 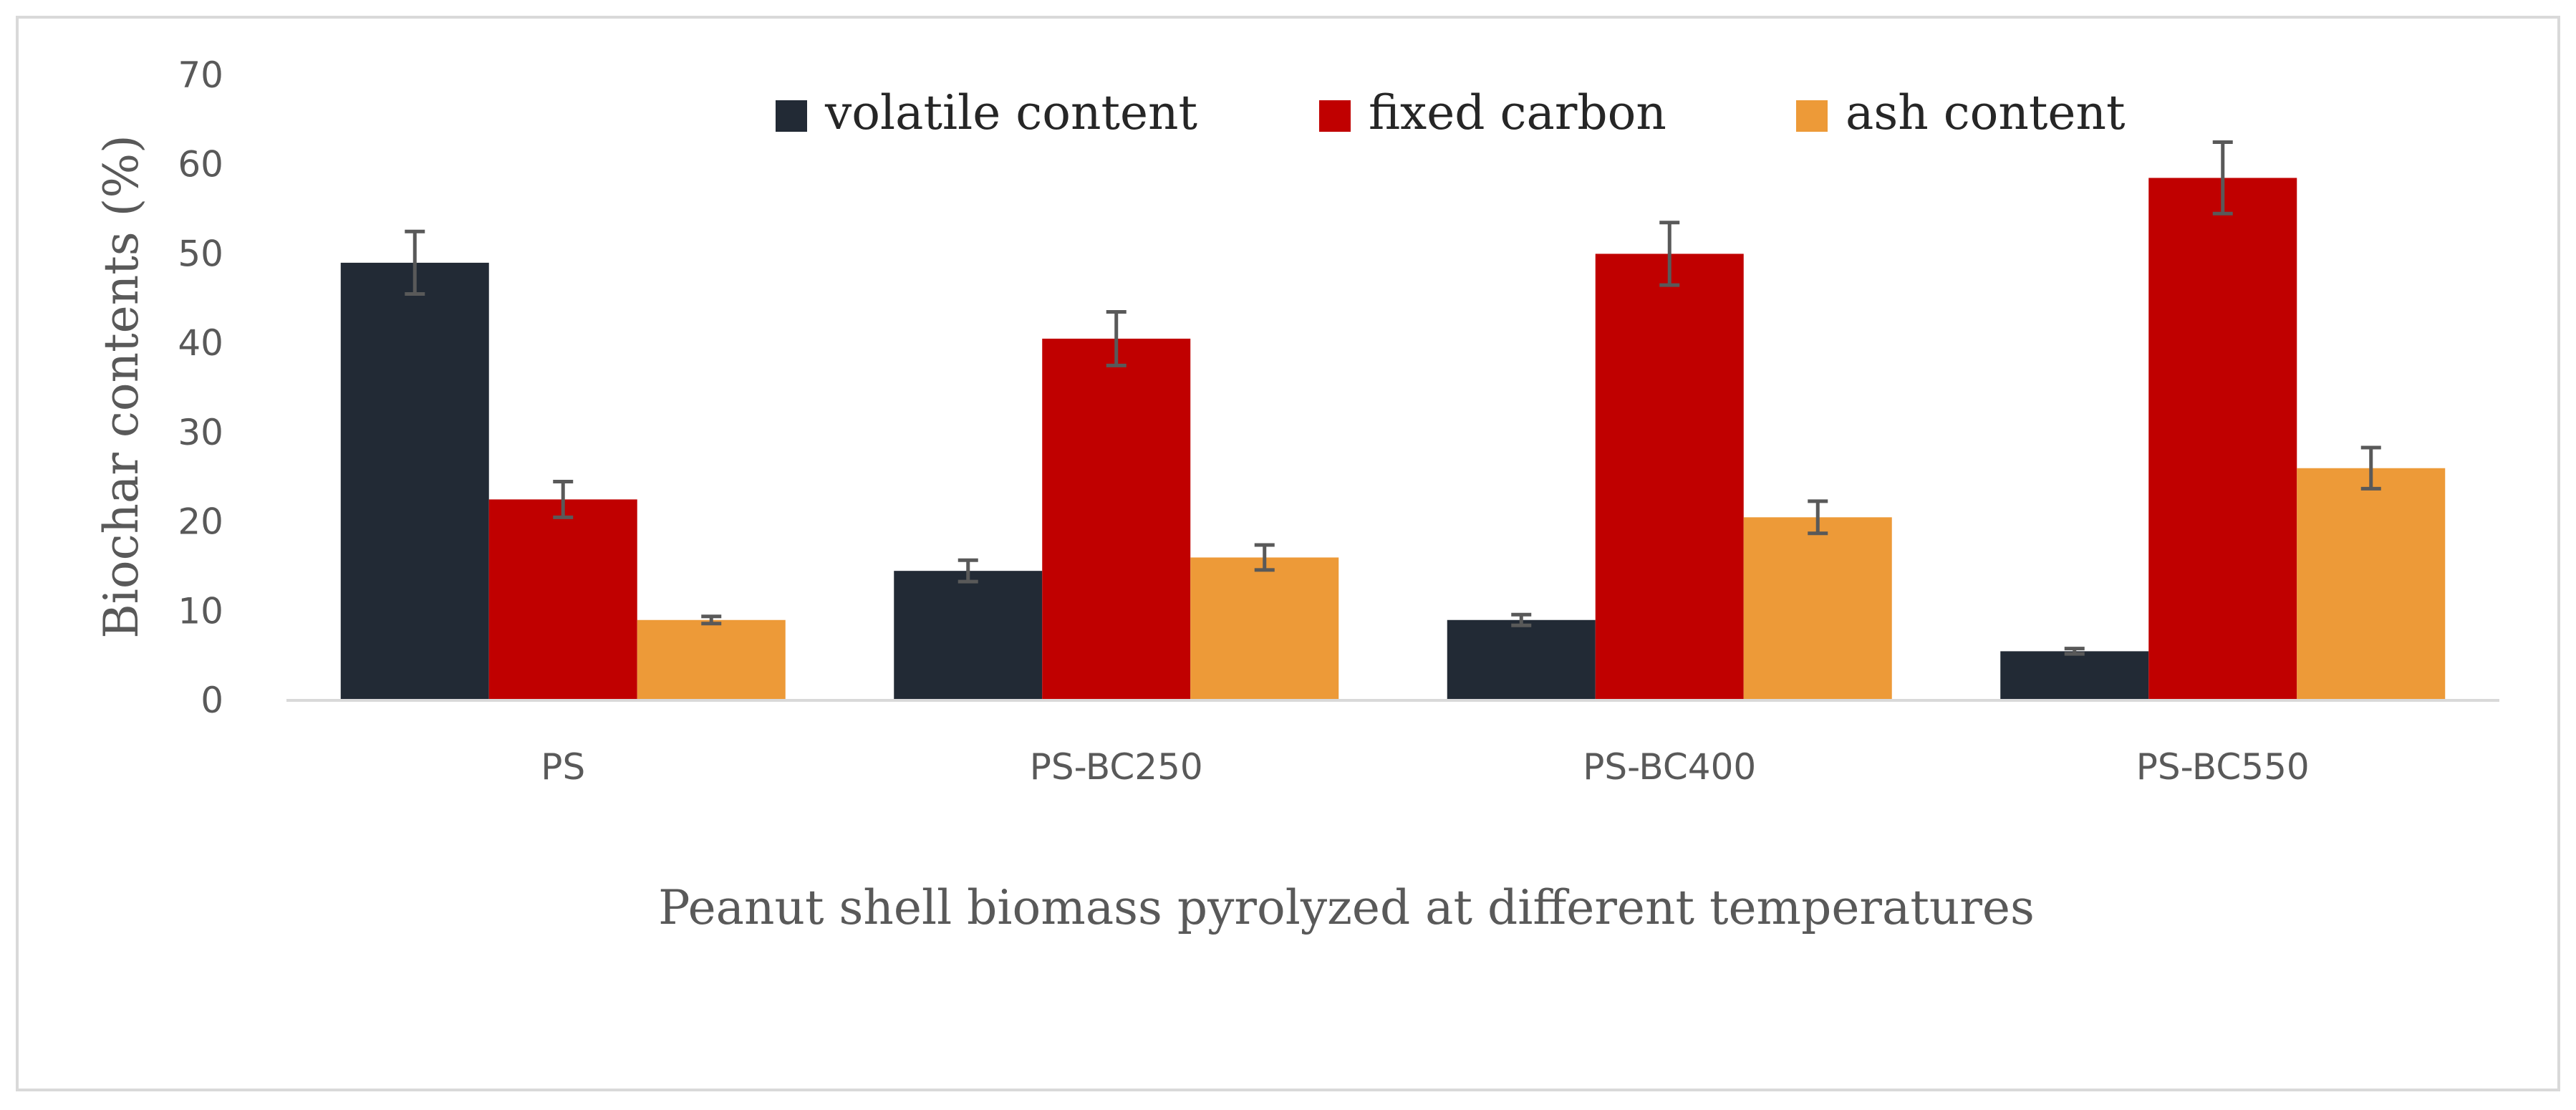 What do you see at coordinates (1669, 477) in the screenshot?
I see `bar-fixed-carbon-PS-BC400` at bounding box center [1669, 477].